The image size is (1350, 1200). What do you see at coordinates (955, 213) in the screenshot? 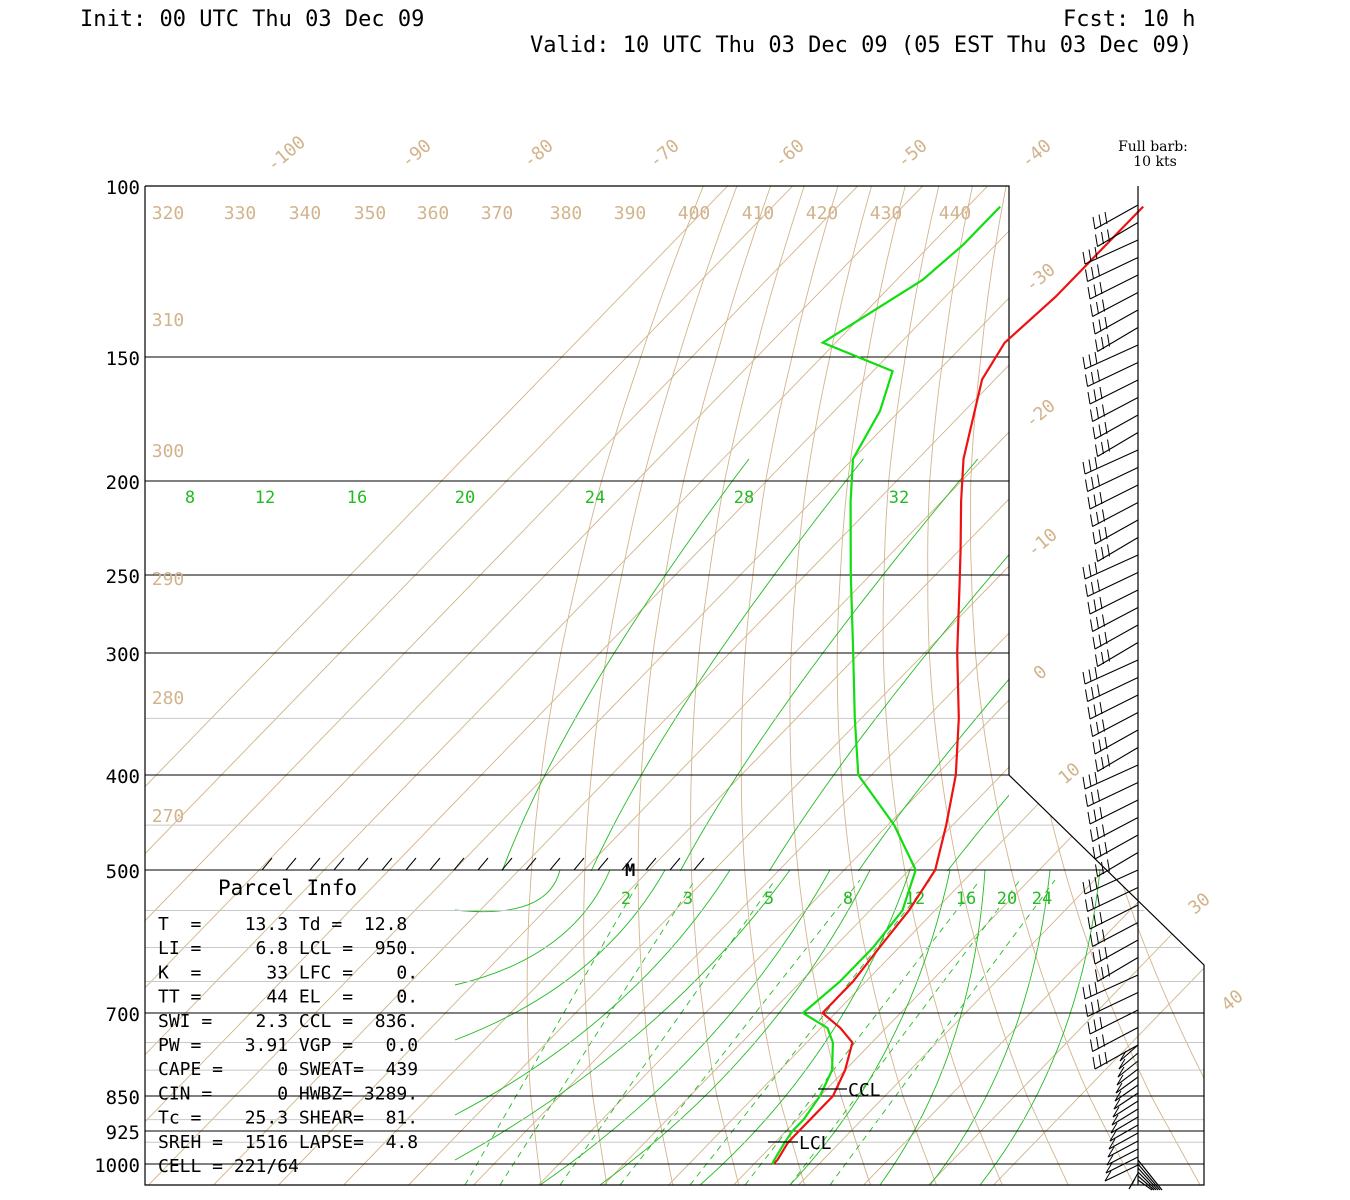
I see `theta-label: 440` at bounding box center [955, 213].